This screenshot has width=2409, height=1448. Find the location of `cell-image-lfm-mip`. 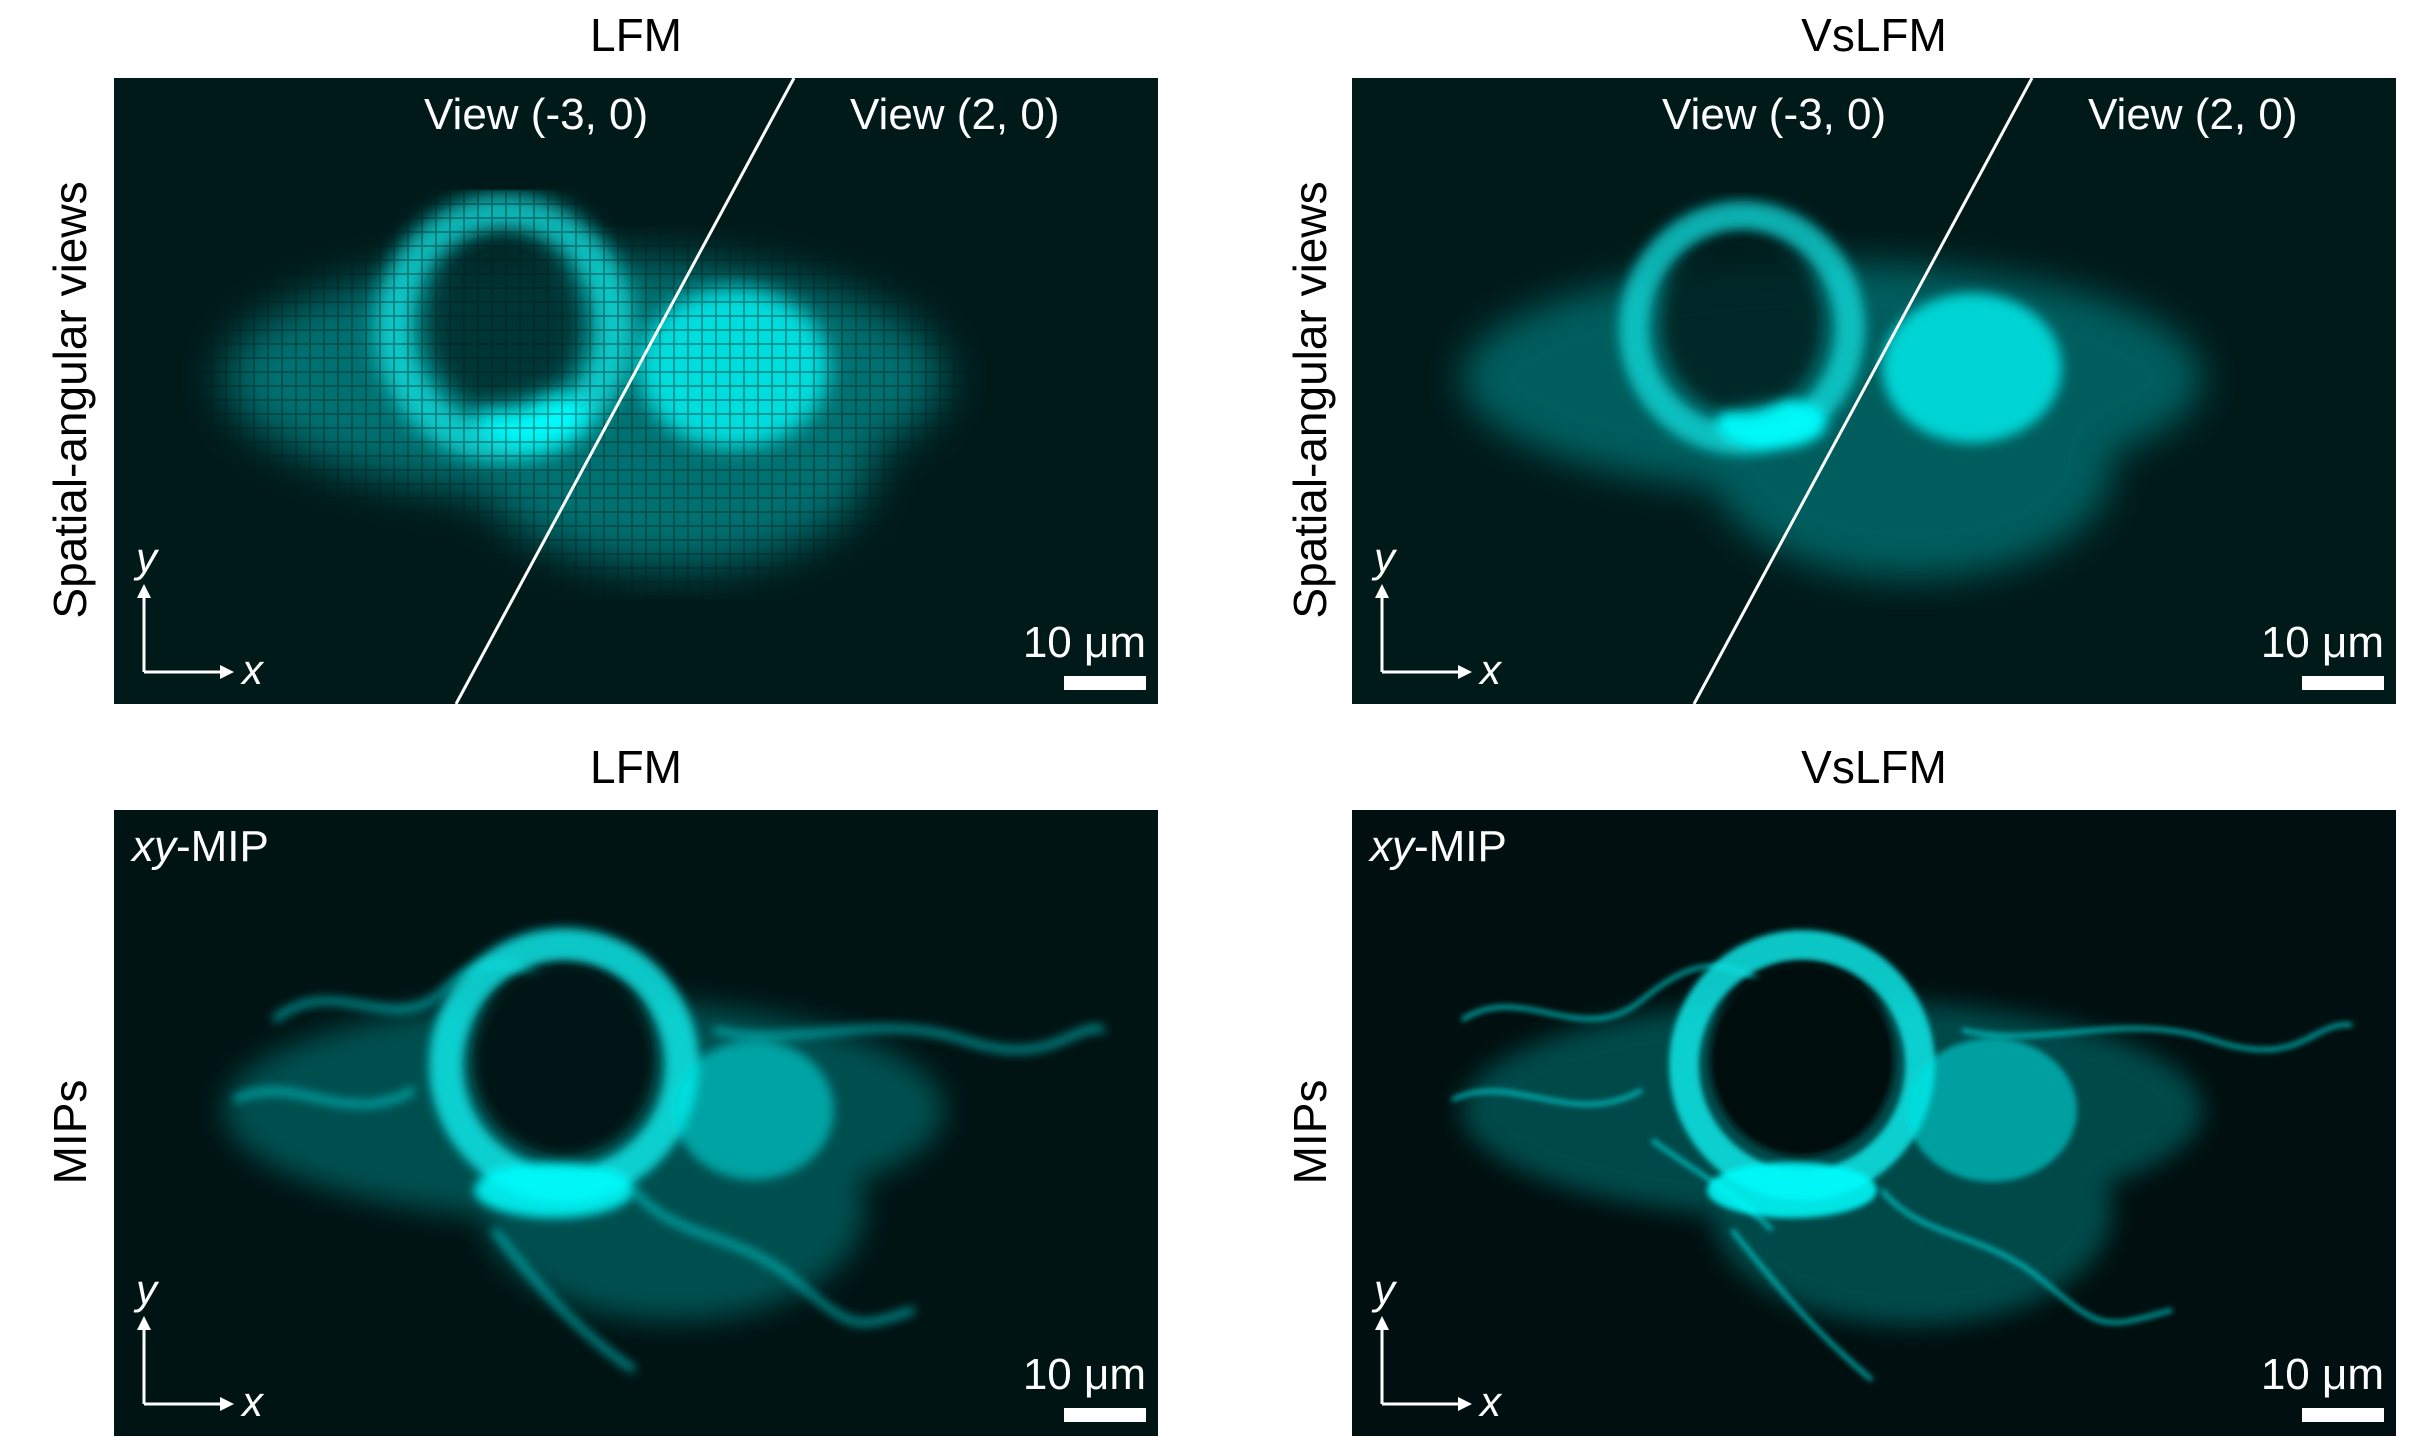

cell-image-lfm-mip is located at coordinates (664, 1150).